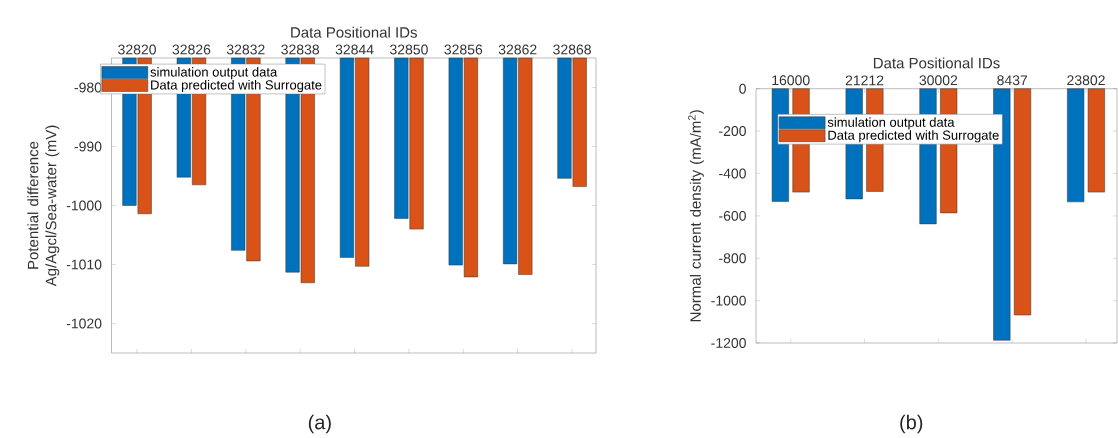  Describe the element at coordinates (732, 258) in the screenshot. I see `y-tick-label: -800` at that location.